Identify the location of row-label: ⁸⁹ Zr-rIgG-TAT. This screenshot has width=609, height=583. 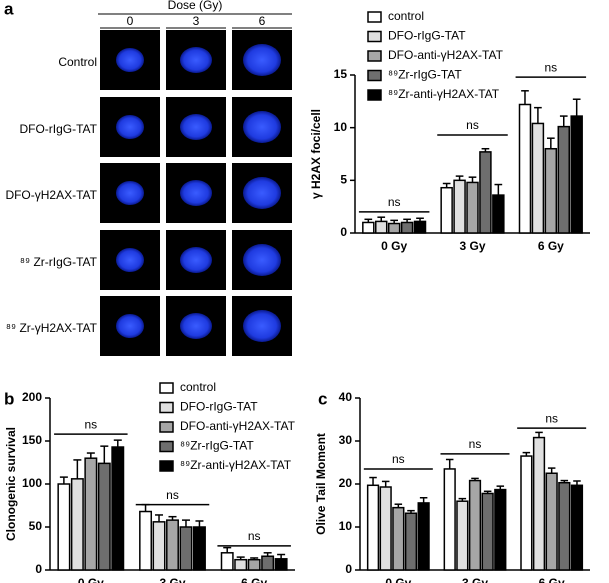
(59, 262).